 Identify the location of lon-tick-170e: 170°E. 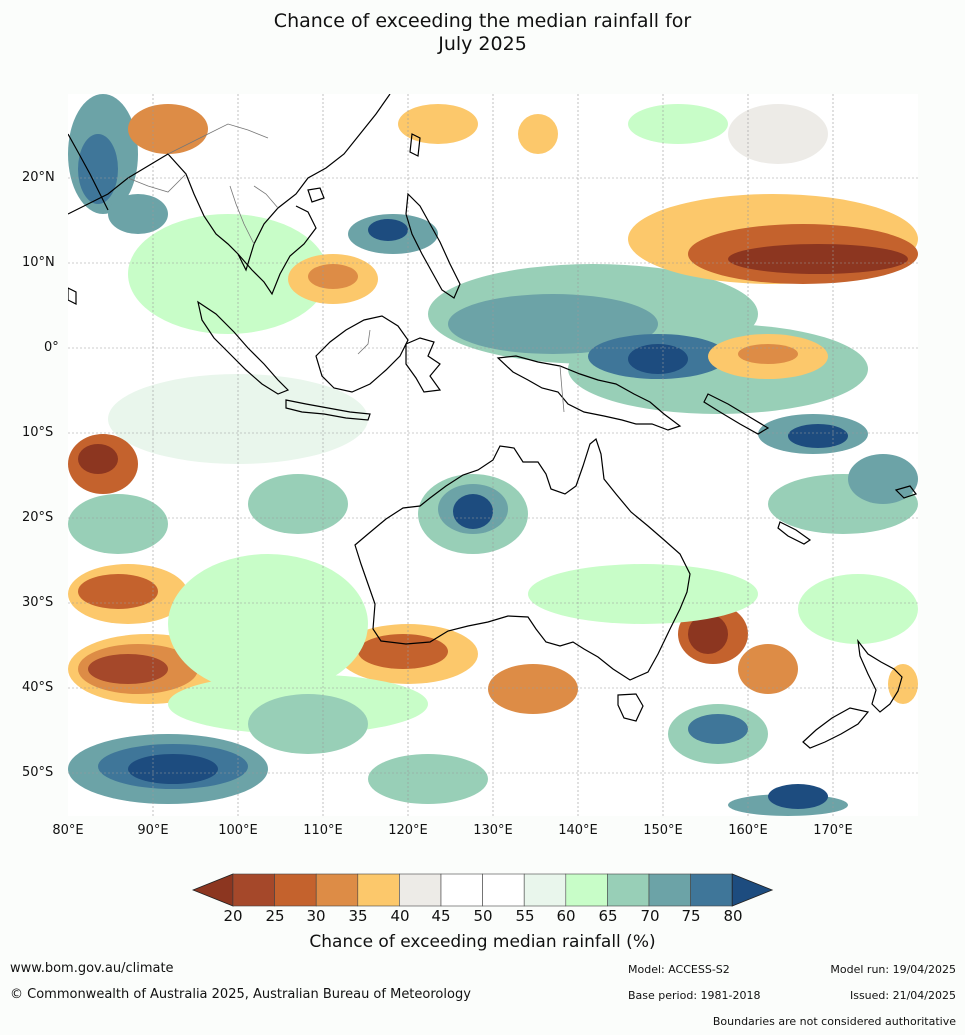
(833, 830).